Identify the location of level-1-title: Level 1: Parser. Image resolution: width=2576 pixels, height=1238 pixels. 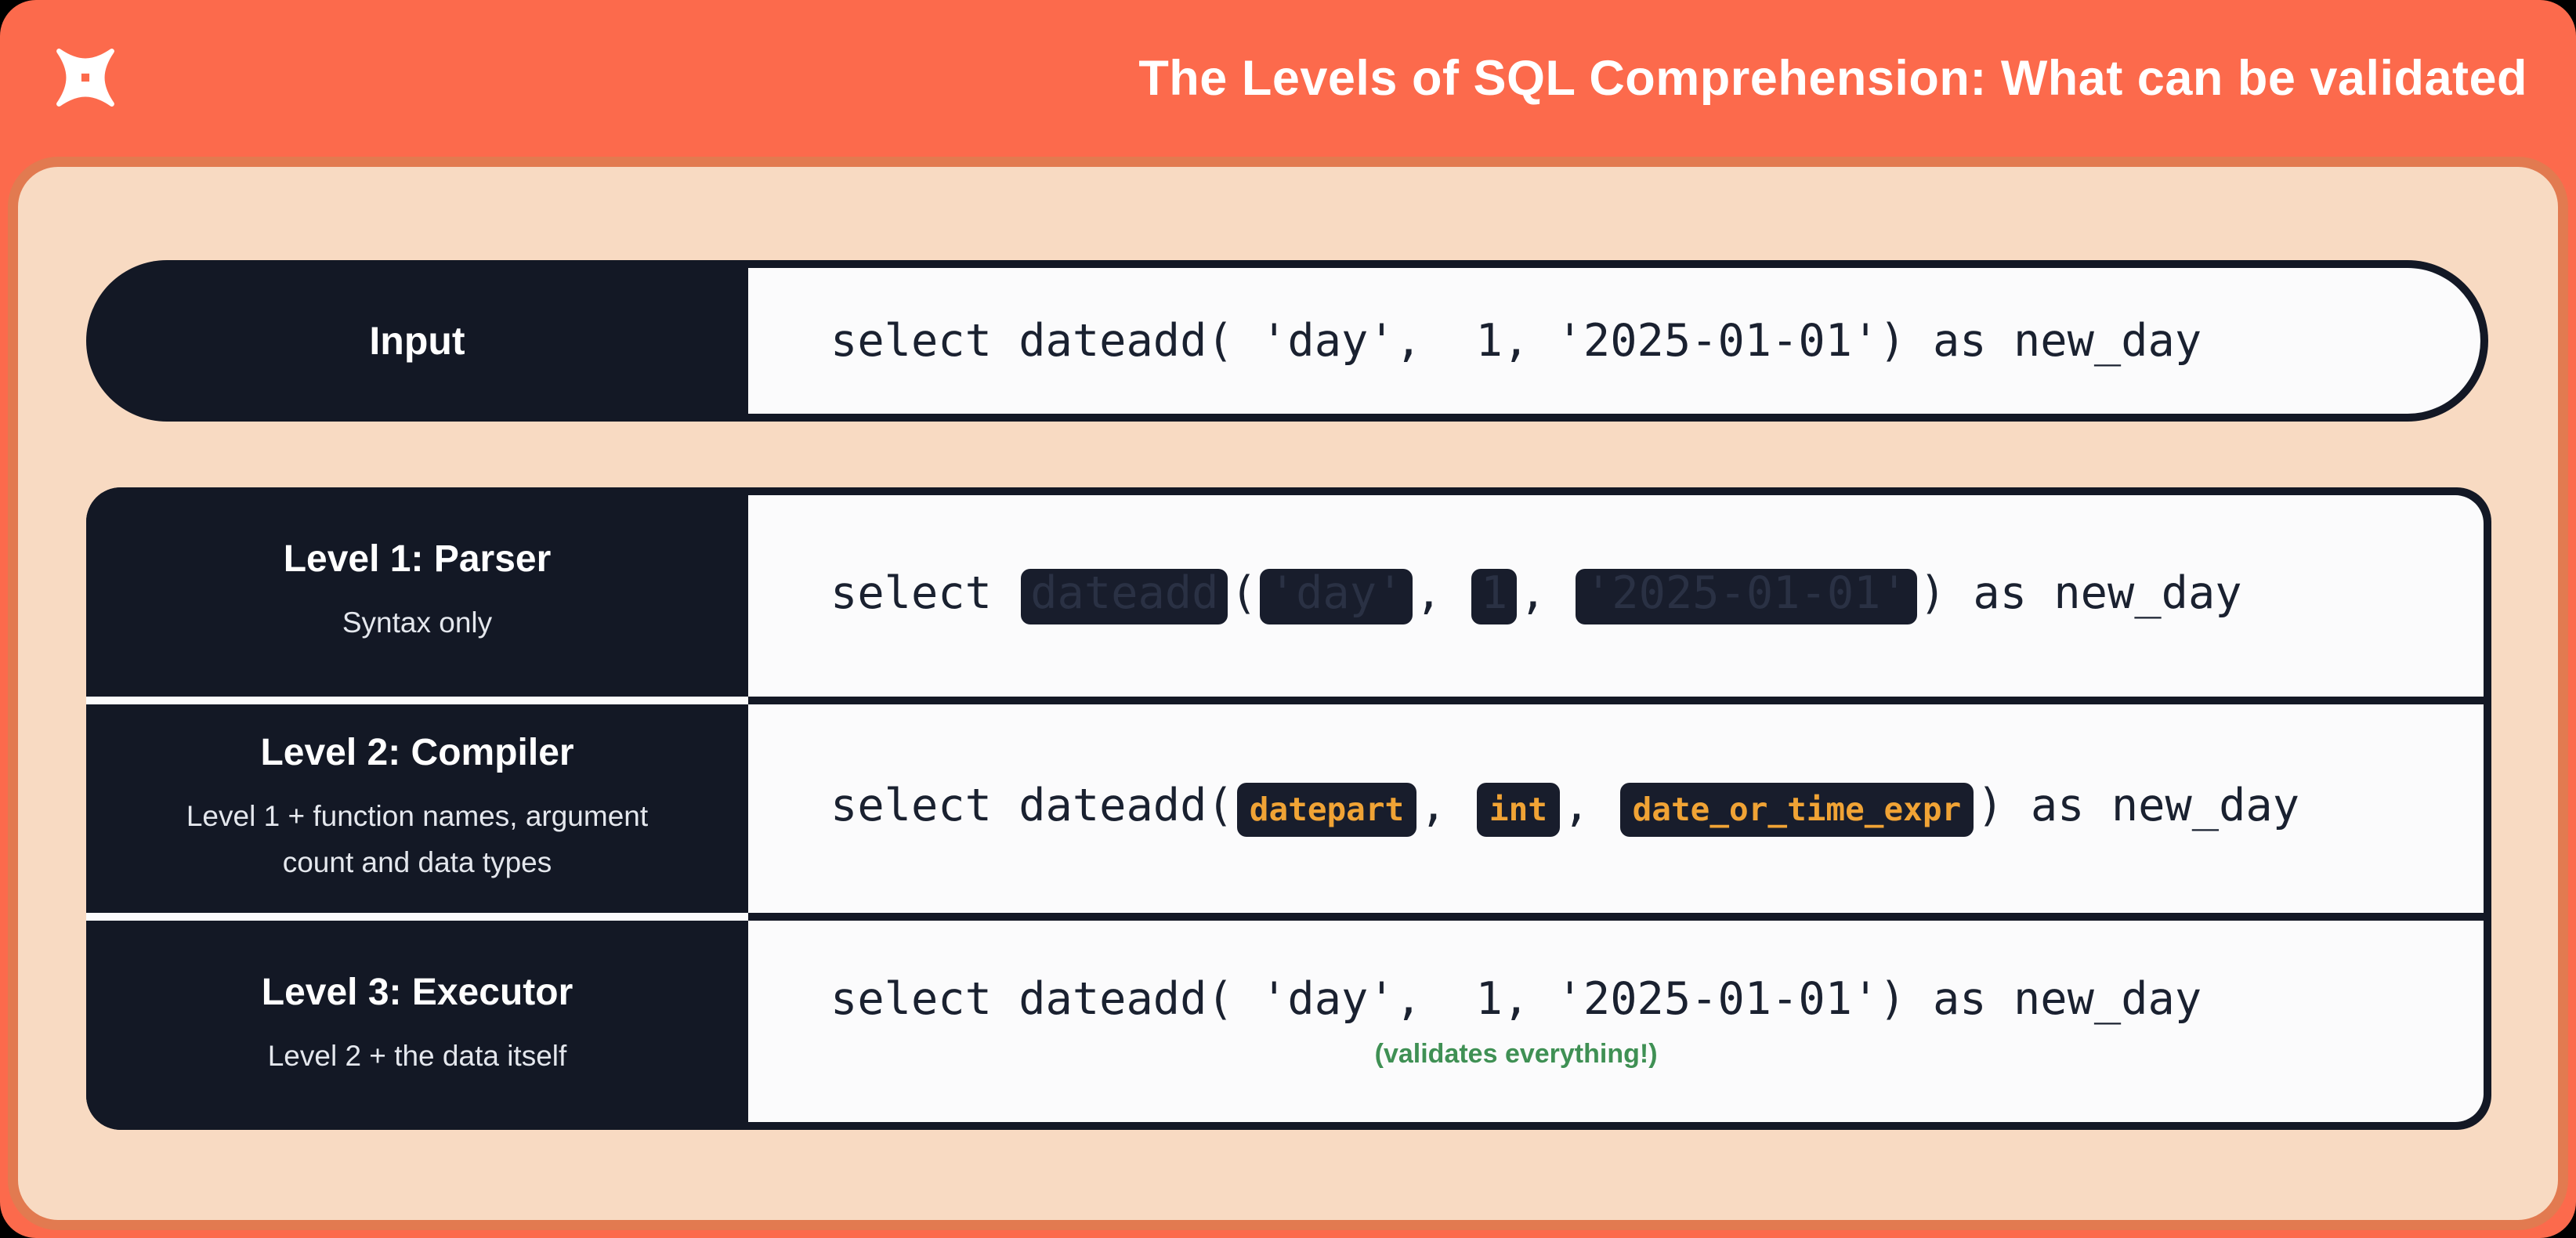
(418, 559).